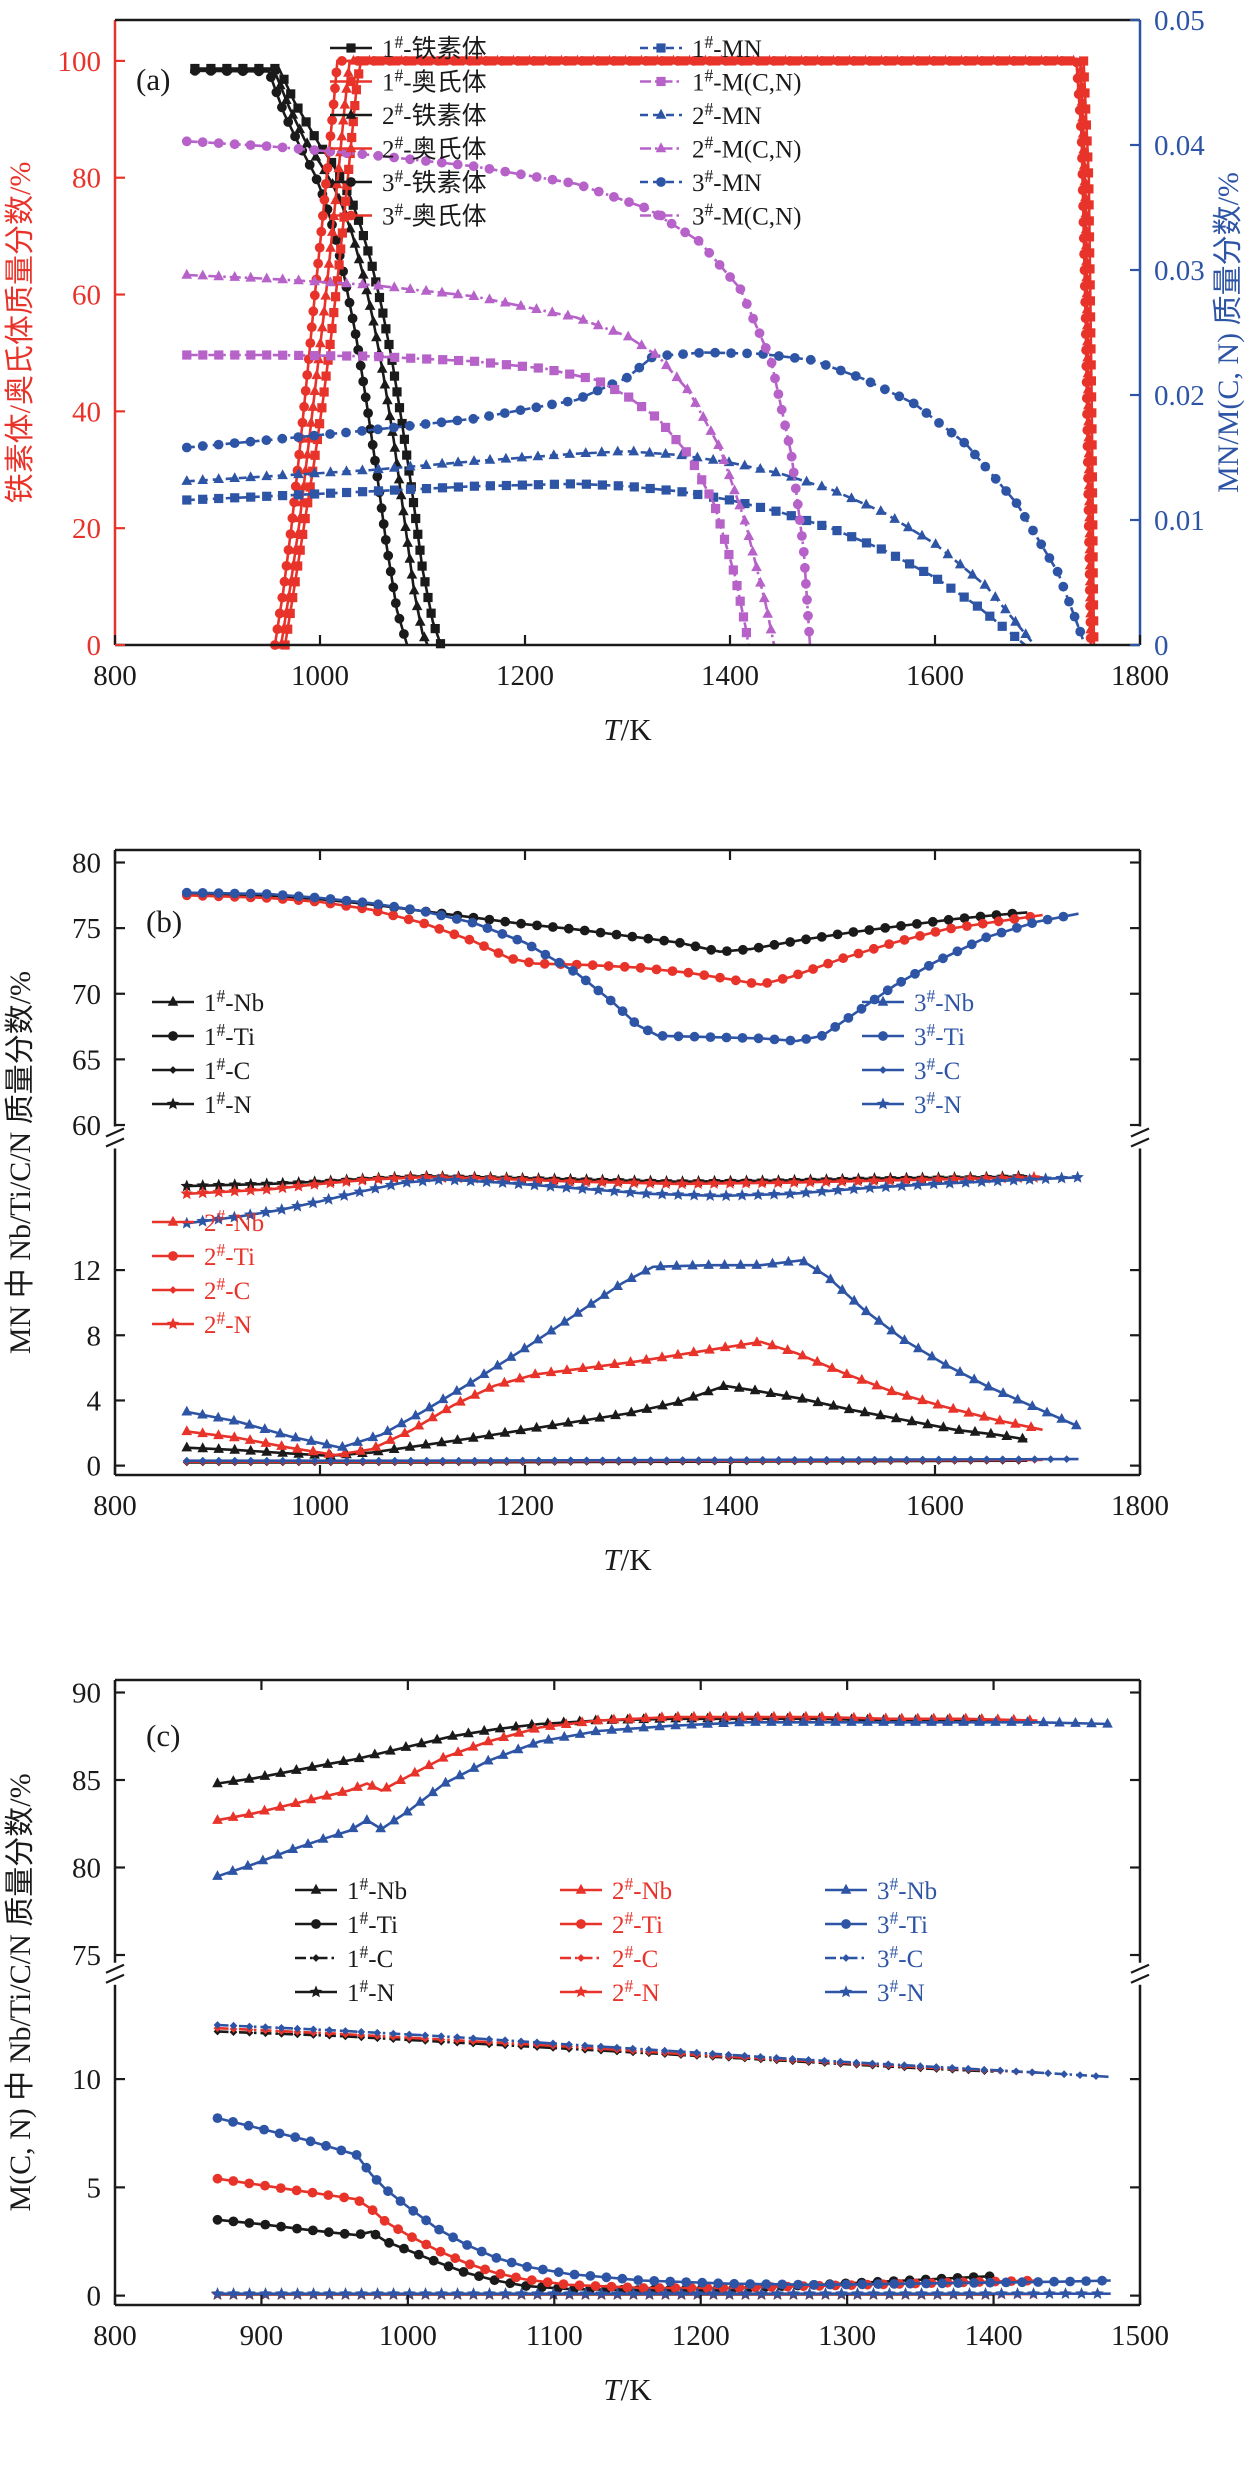  Describe the element at coordinates (1140, 676) in the screenshot. I see `svg-text: 1800` at that location.